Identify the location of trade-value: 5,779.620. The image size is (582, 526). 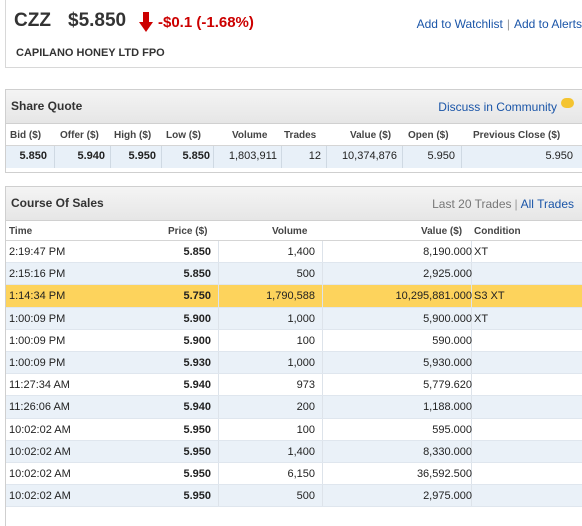
(447, 385).